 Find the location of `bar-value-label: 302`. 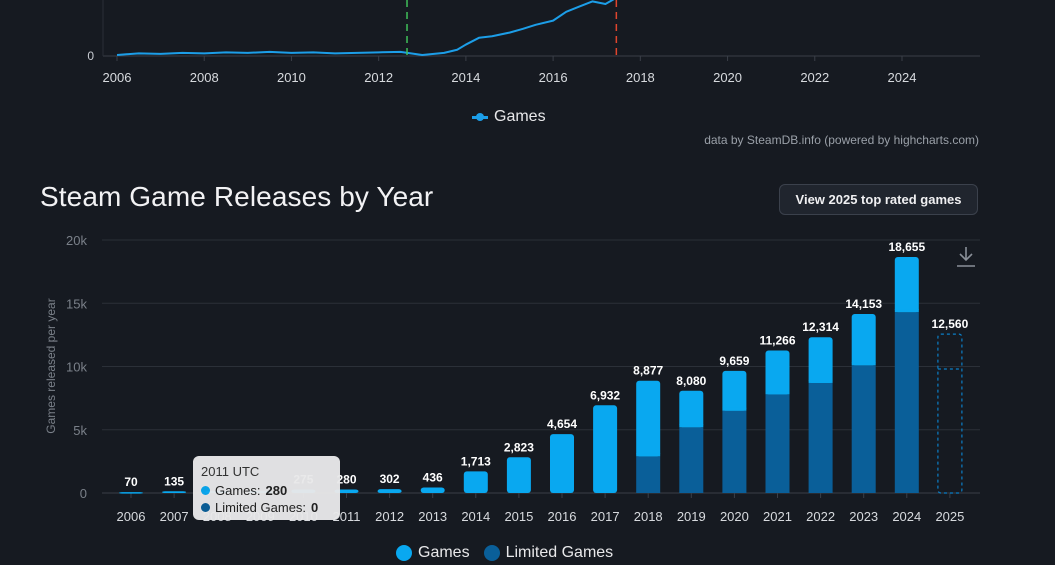

bar-value-label: 302 is located at coordinates (390, 479).